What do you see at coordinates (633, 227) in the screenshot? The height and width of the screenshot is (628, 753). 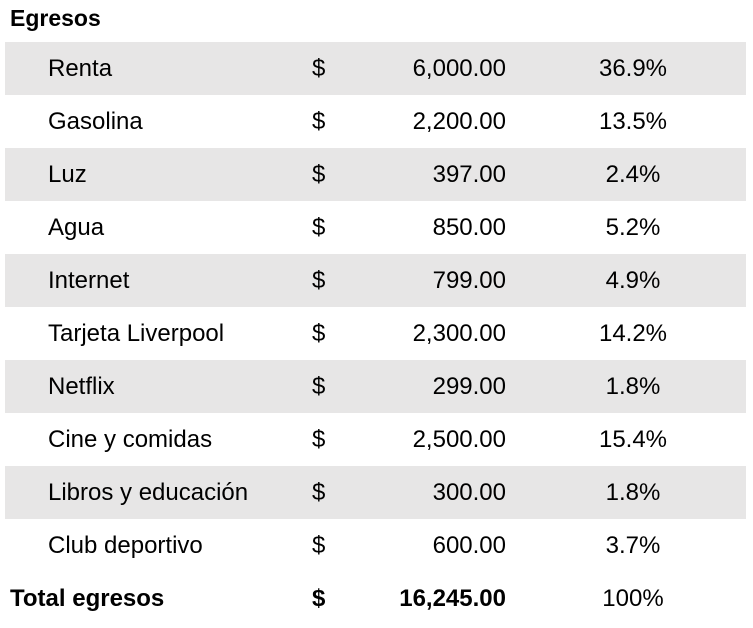 I see `expense-percent: 5.2%` at bounding box center [633, 227].